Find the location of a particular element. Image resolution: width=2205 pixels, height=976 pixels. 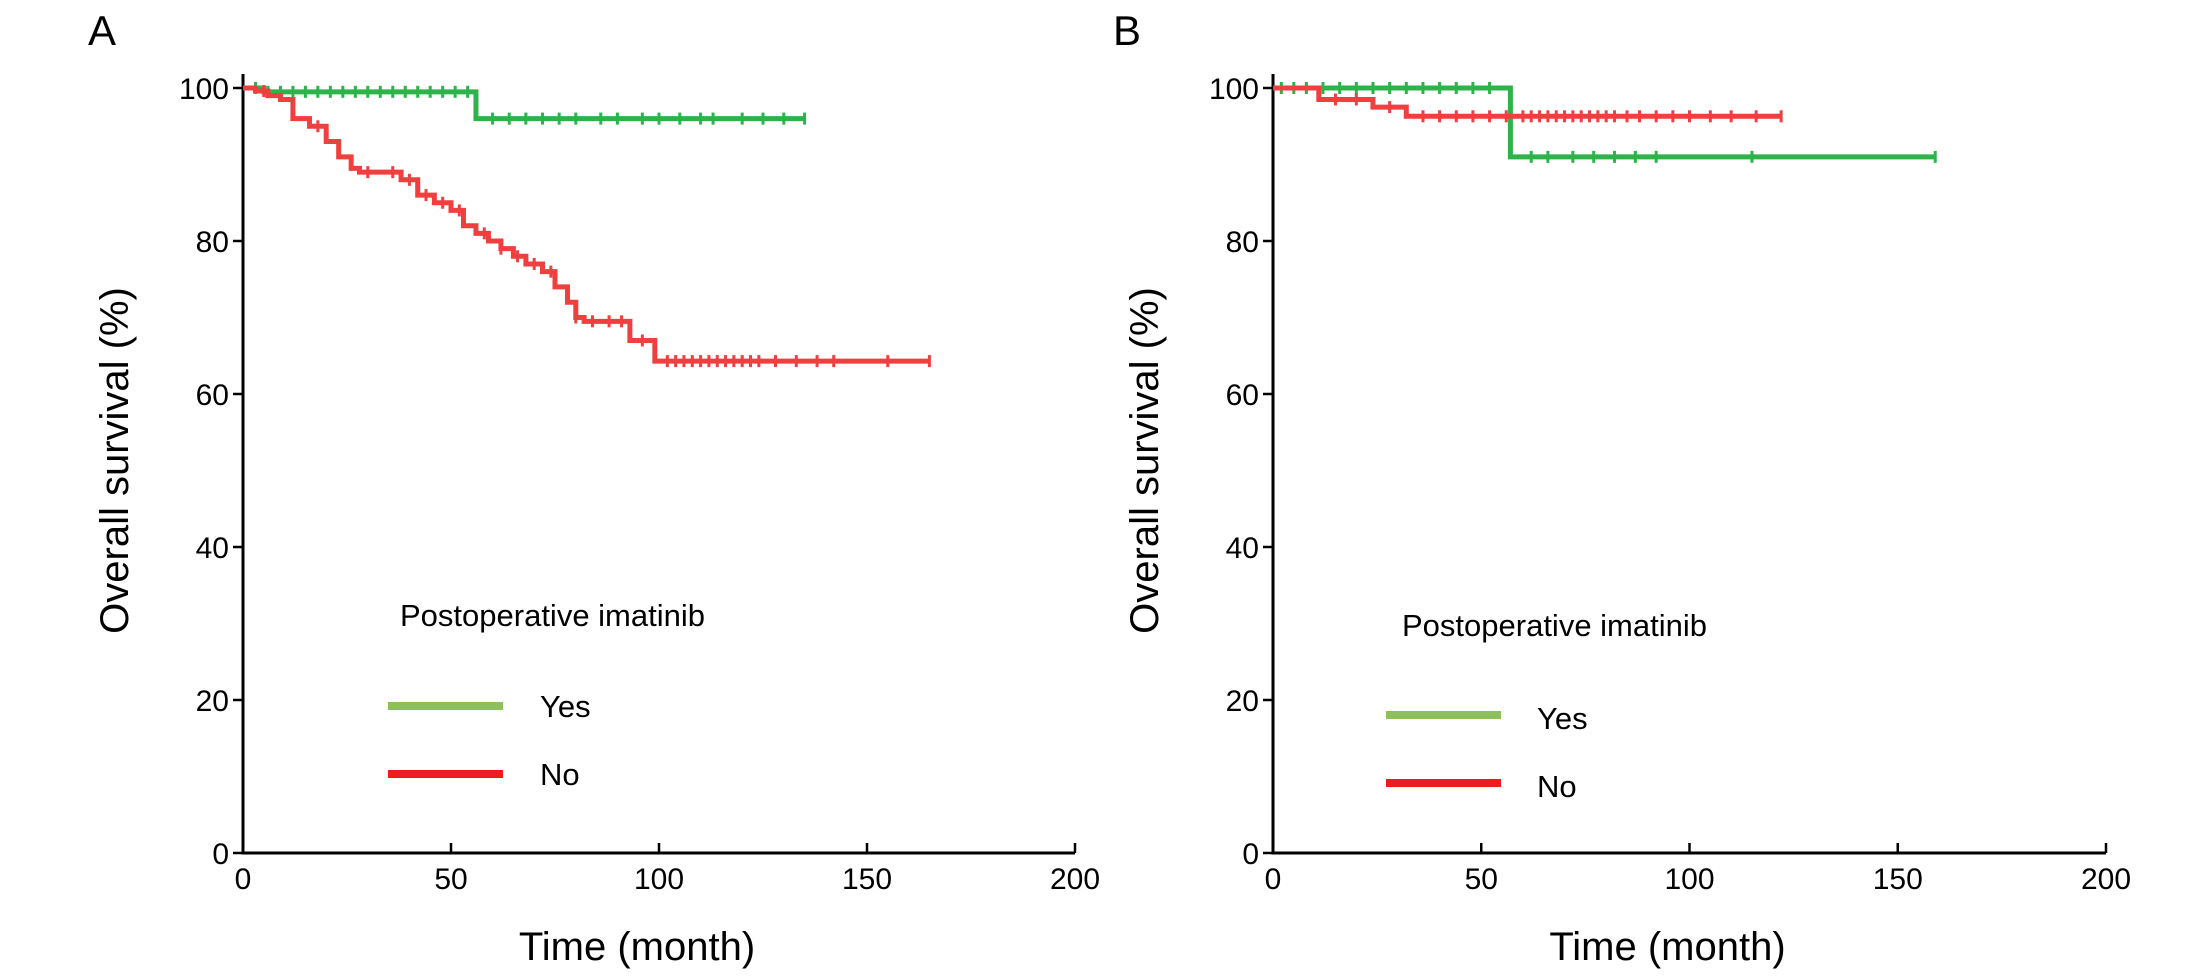

panel-label: A is located at coordinates (102, 30).